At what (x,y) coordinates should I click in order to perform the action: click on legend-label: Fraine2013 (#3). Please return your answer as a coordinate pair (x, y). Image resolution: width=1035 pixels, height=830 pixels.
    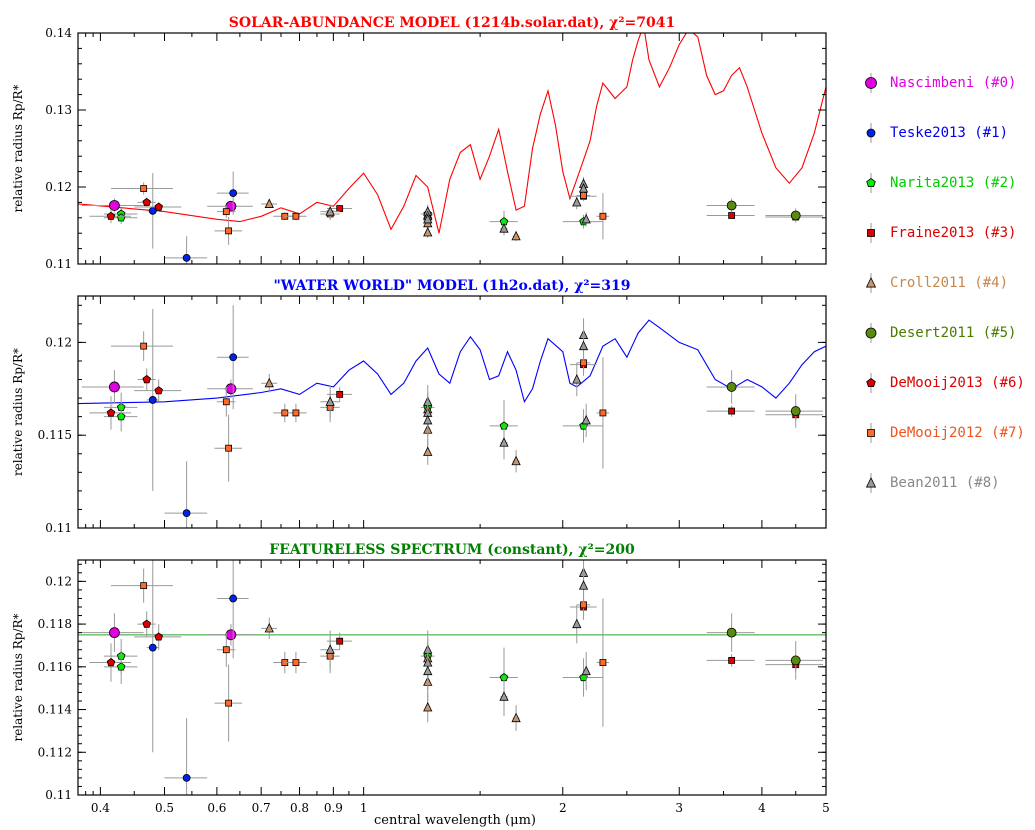
    Looking at the image, I should click on (953, 233).